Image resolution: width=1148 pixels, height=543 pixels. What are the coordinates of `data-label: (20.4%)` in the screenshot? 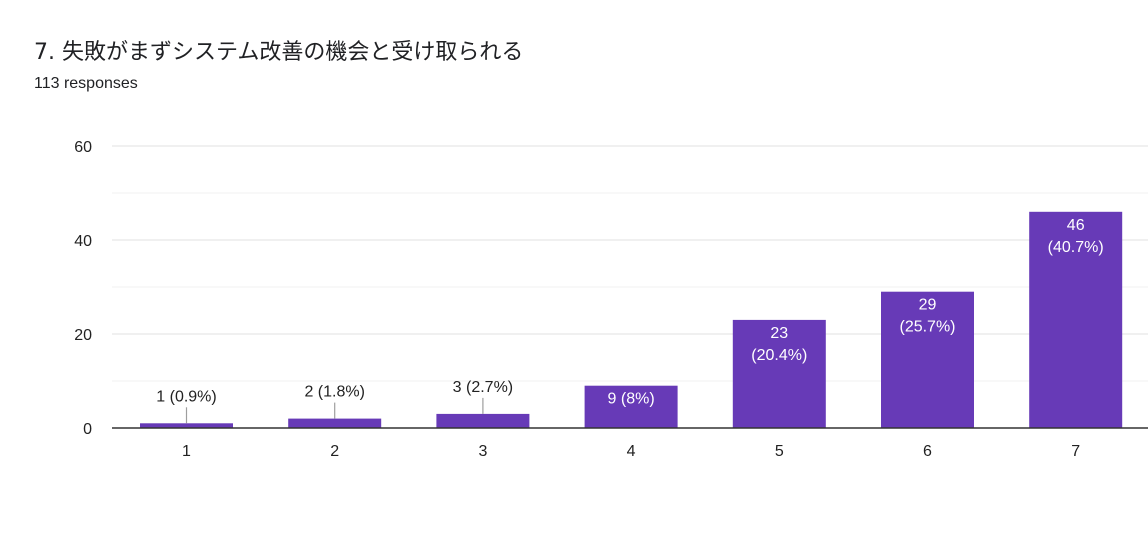 It's located at (779, 355).